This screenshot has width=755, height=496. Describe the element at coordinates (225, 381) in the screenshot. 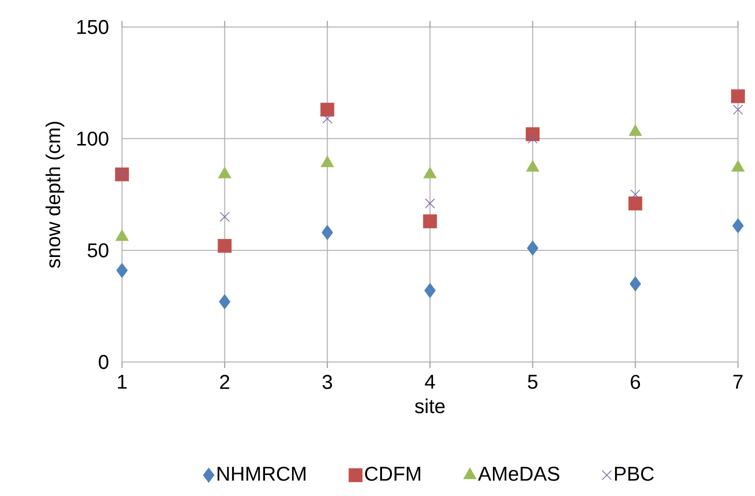

I see `x-tick-label: 2` at that location.